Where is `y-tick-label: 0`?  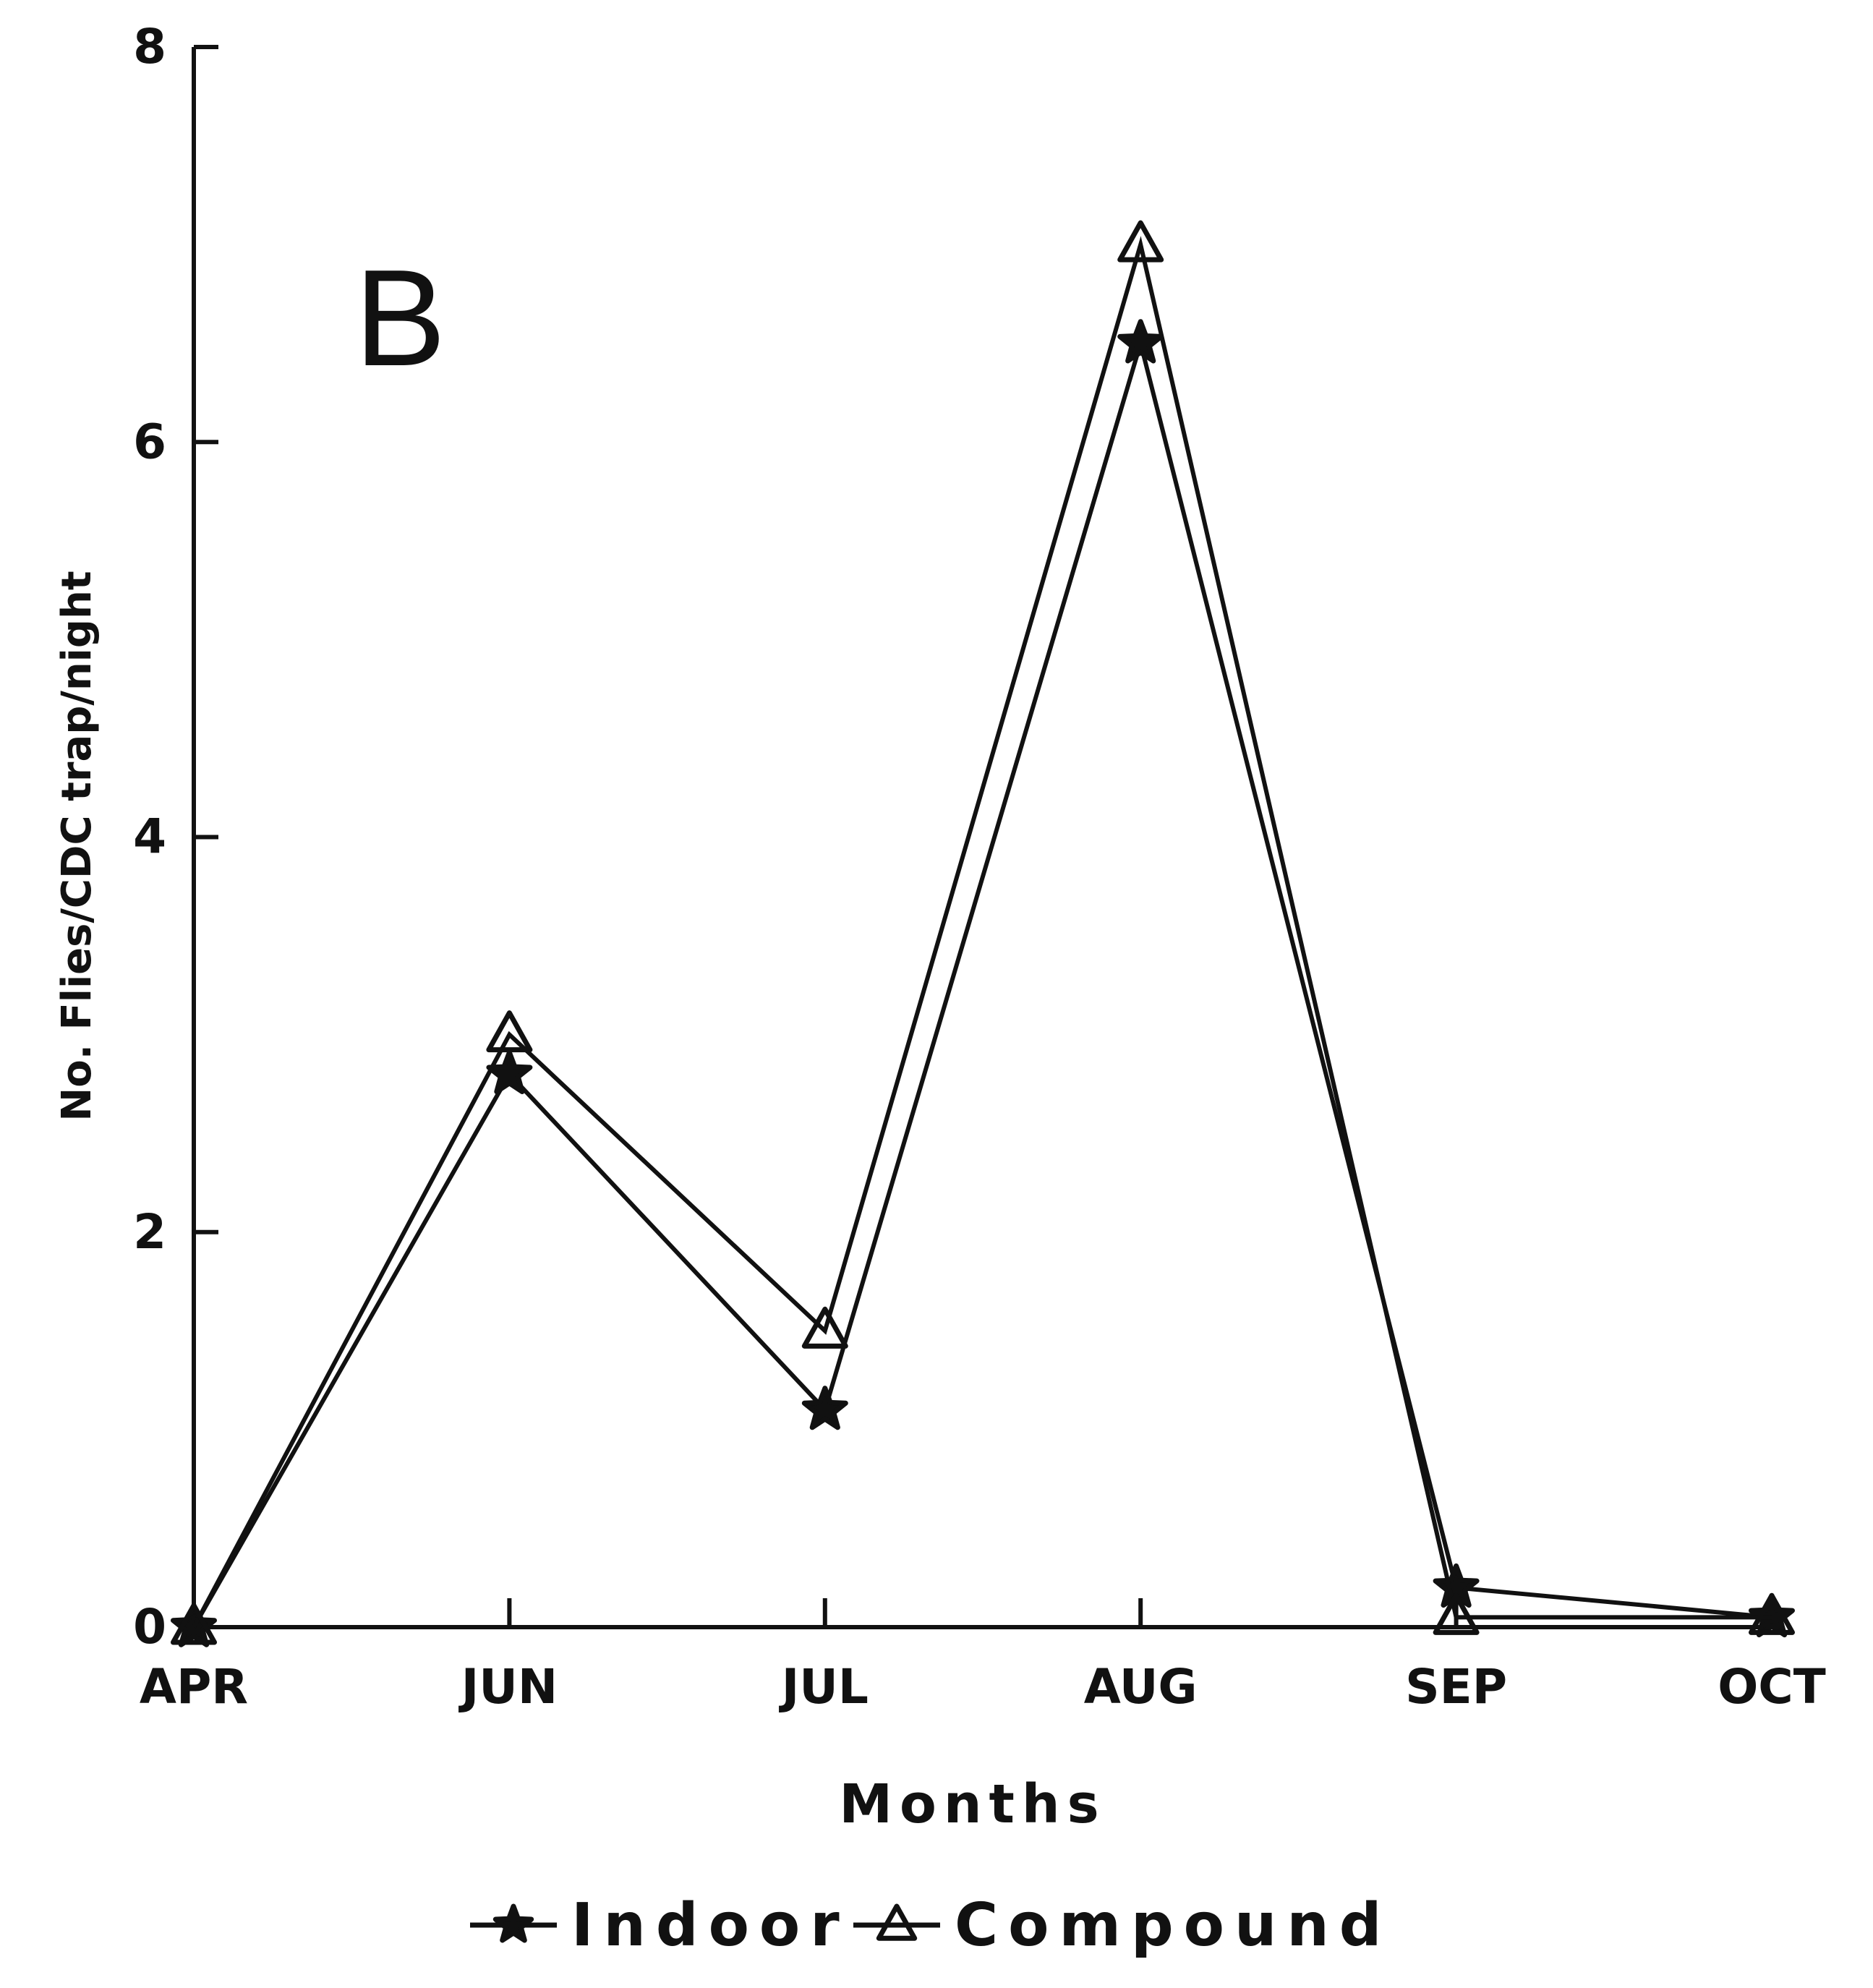
y-tick-label: 0 is located at coordinates (149, 1627).